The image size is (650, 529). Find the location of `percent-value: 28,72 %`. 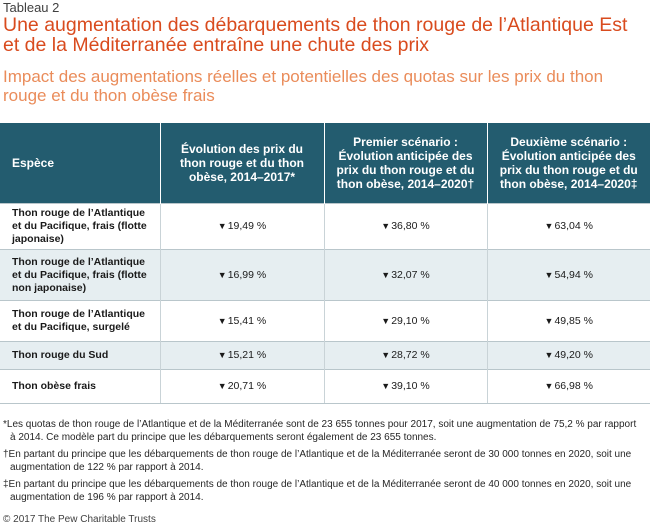

percent-value: 28,72 % is located at coordinates (410, 355).